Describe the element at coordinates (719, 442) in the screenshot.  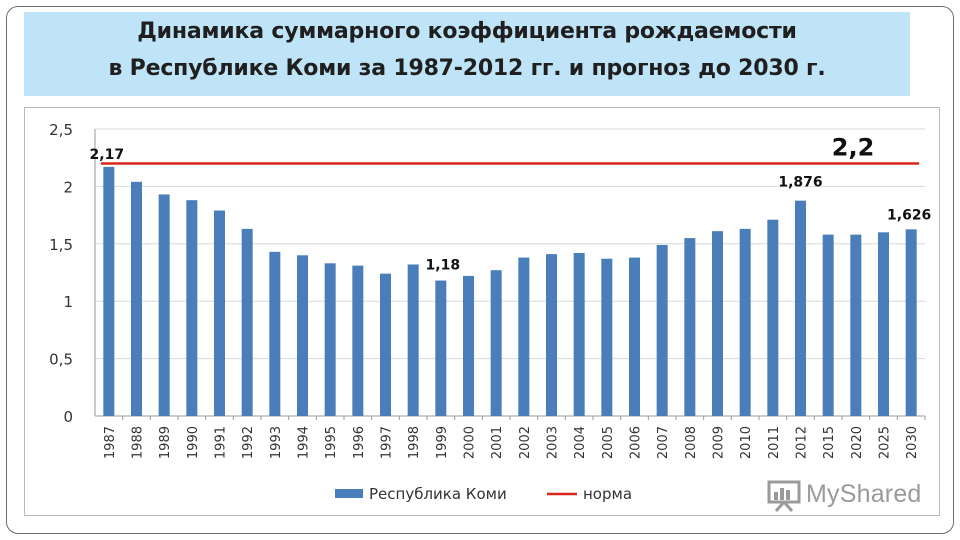
I see `x-tick-label: 2009` at that location.